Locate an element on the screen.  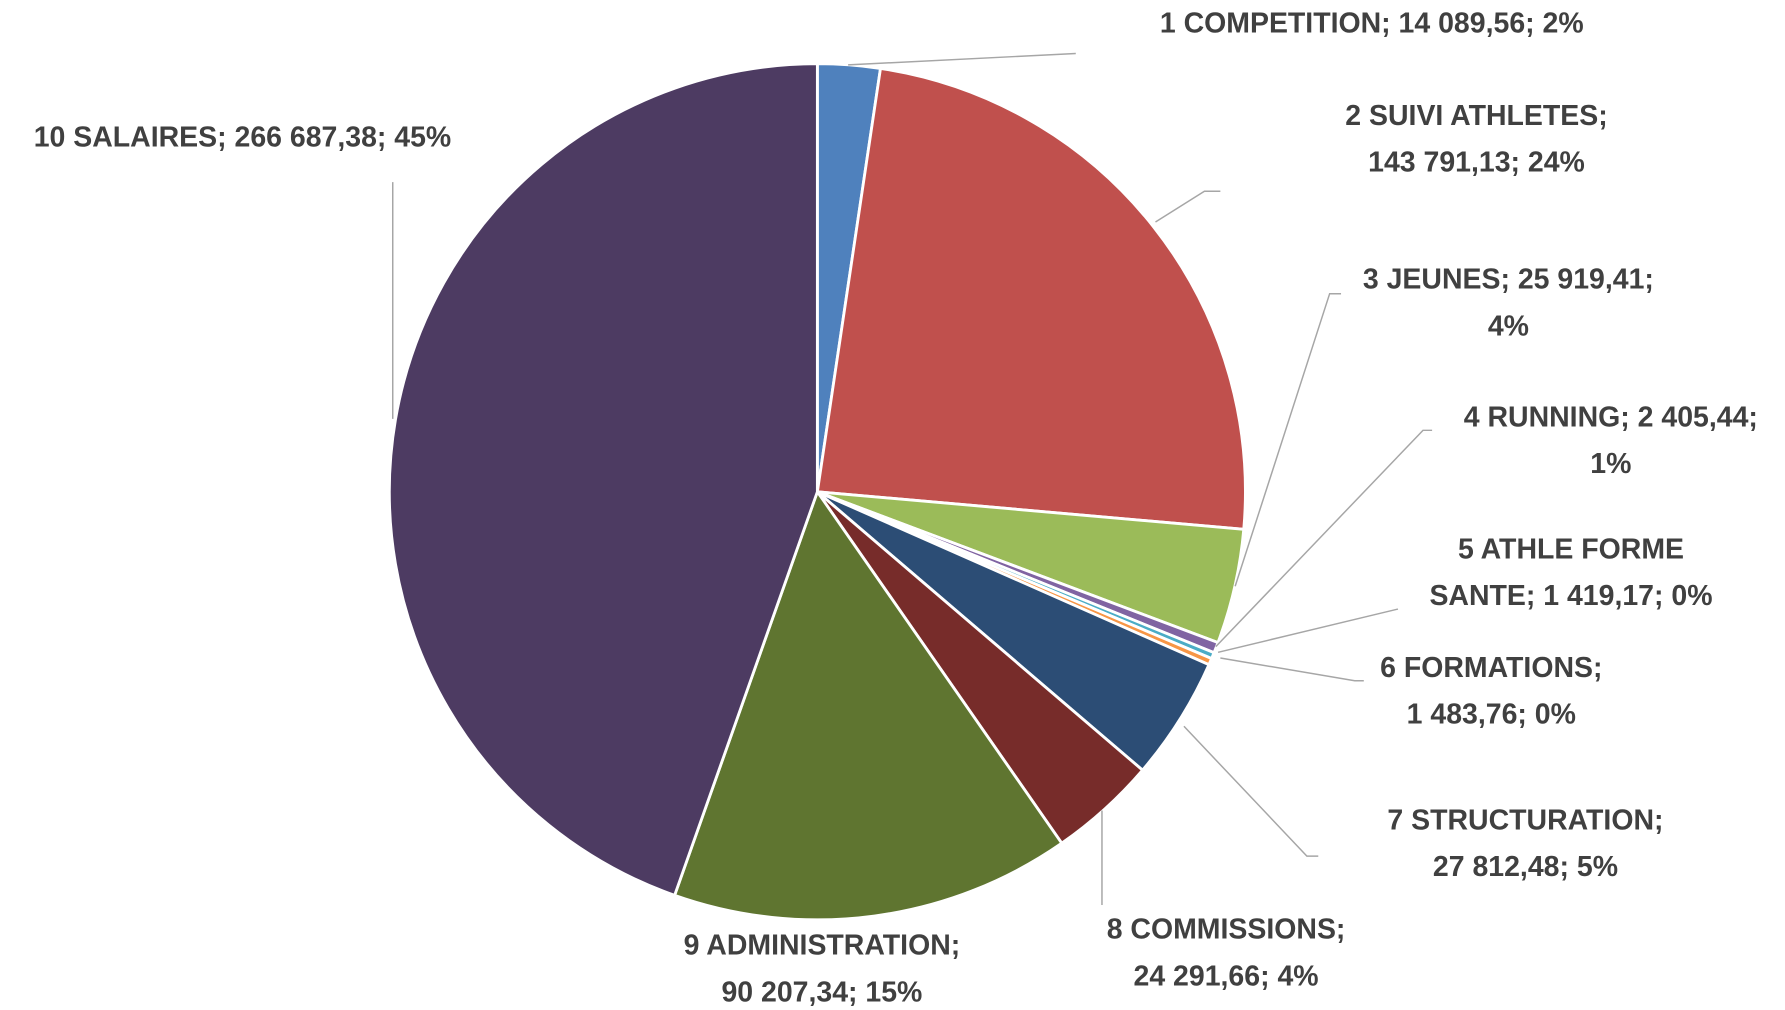
data-label: 2 SUIVI ATHLETES; is located at coordinates (1476, 116).